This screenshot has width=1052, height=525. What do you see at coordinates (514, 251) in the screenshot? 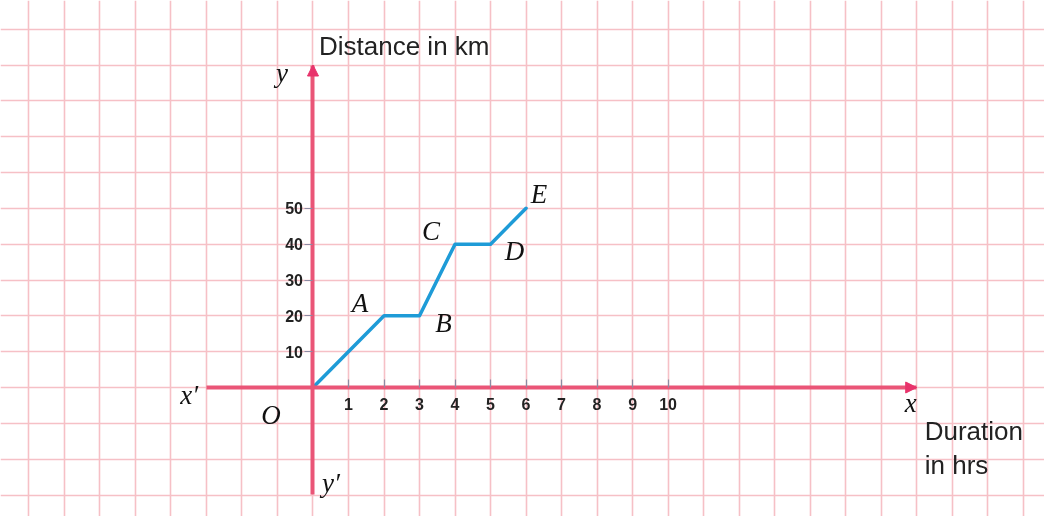
I see `annotation: D` at bounding box center [514, 251].